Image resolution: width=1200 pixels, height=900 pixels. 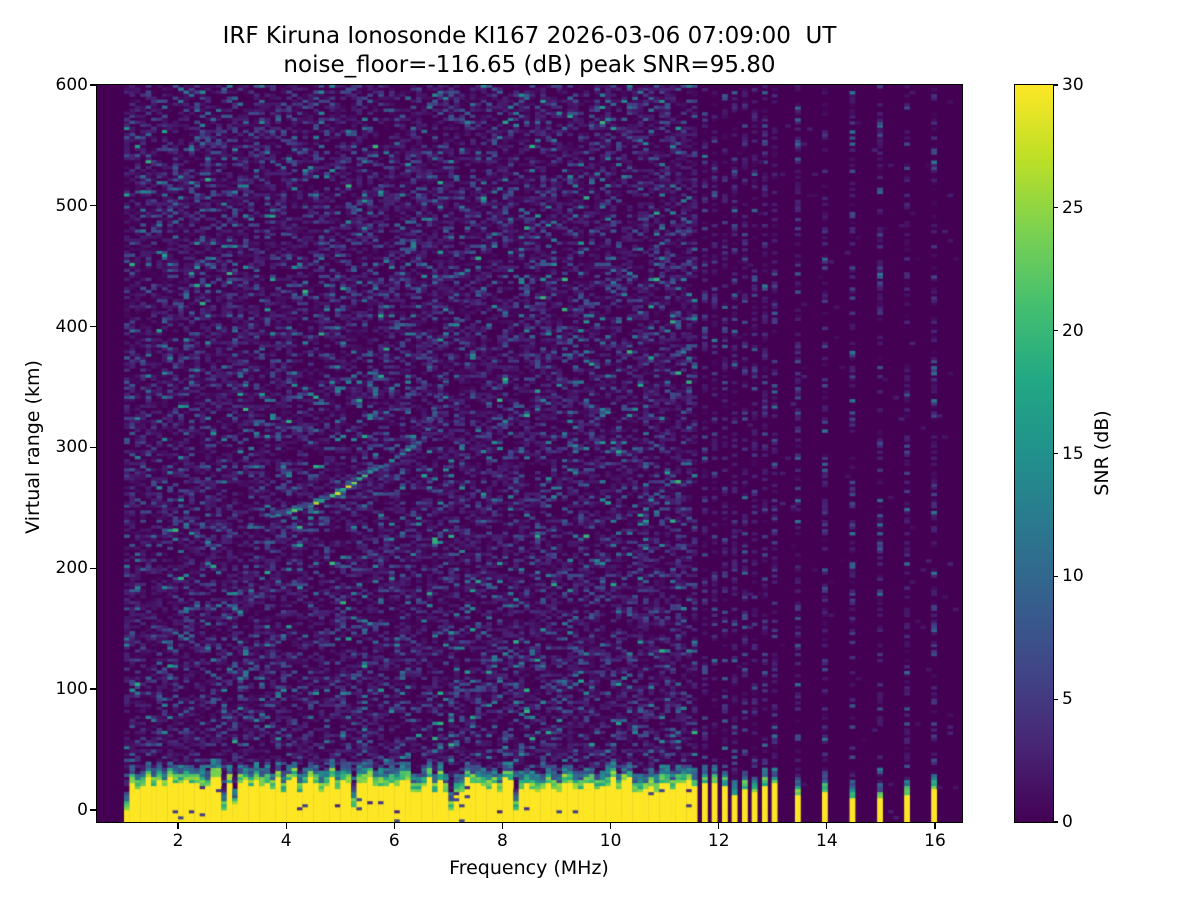 What do you see at coordinates (529, 868) in the screenshot?
I see `x-axis-label: Frequency (MHz)` at bounding box center [529, 868].